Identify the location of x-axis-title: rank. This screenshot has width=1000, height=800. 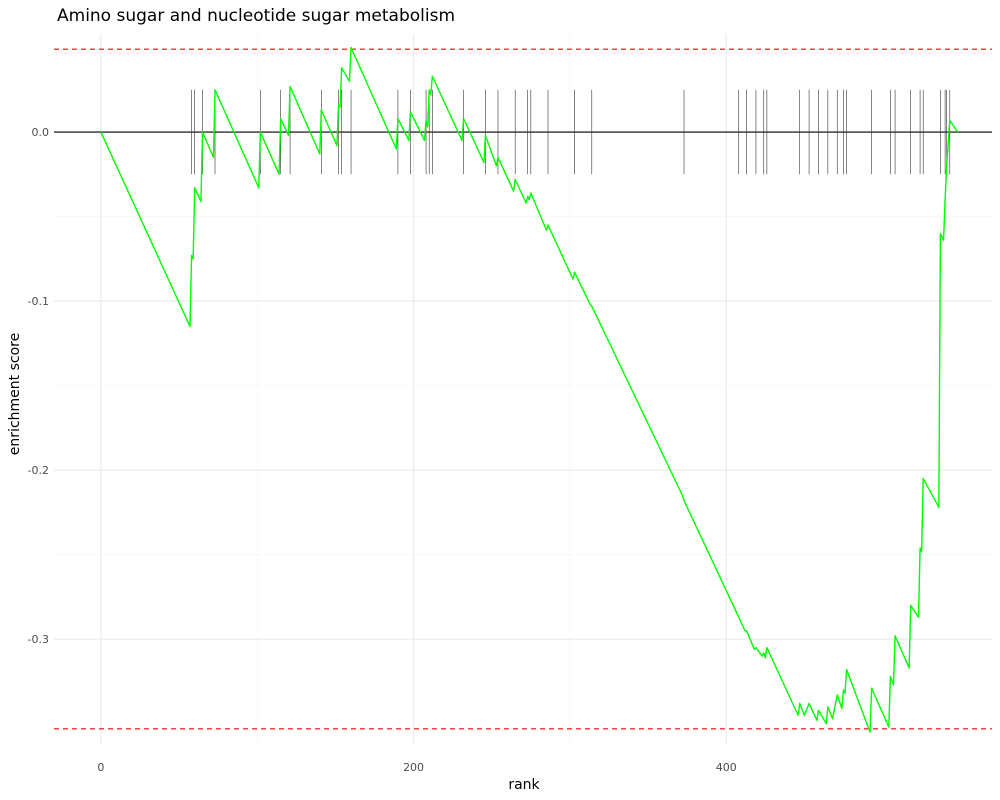
(524, 785).